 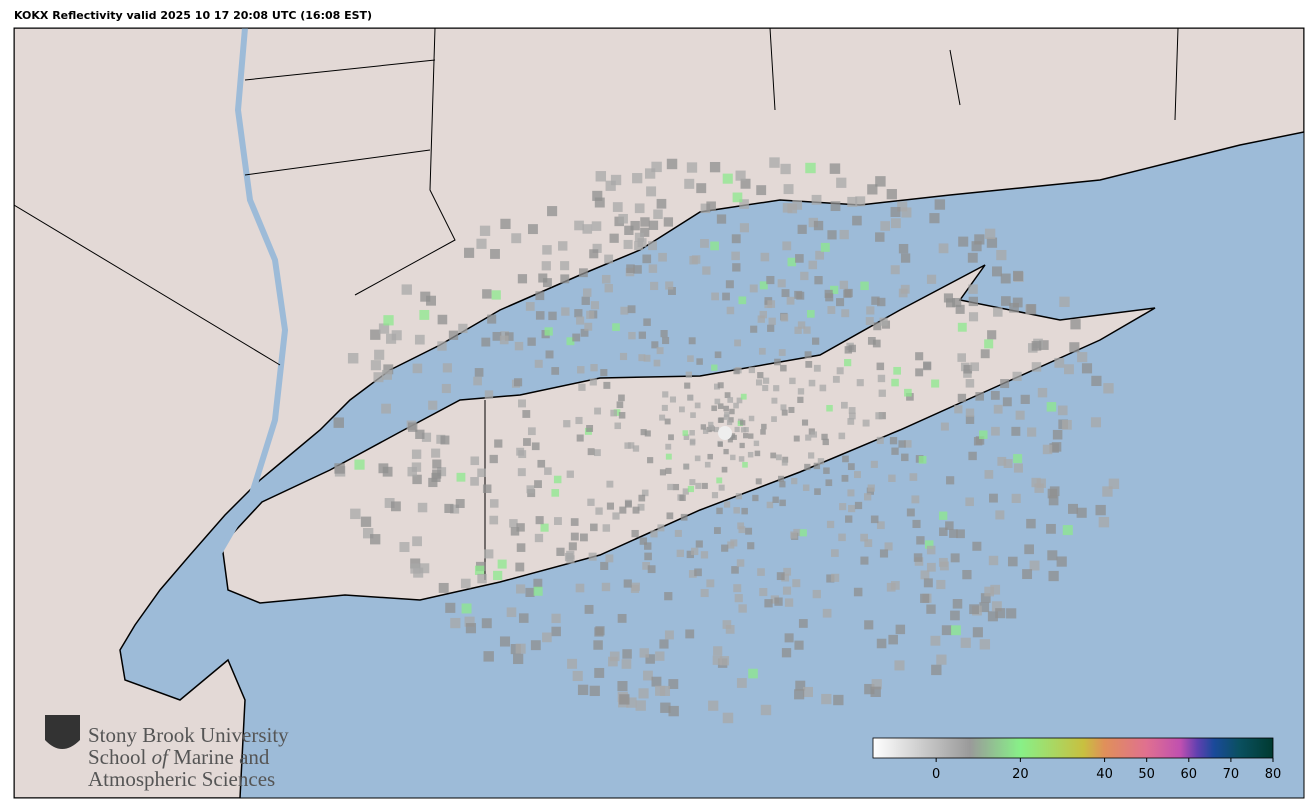 I want to click on colorbar-tick-label: 20, so click(x=1020, y=774).